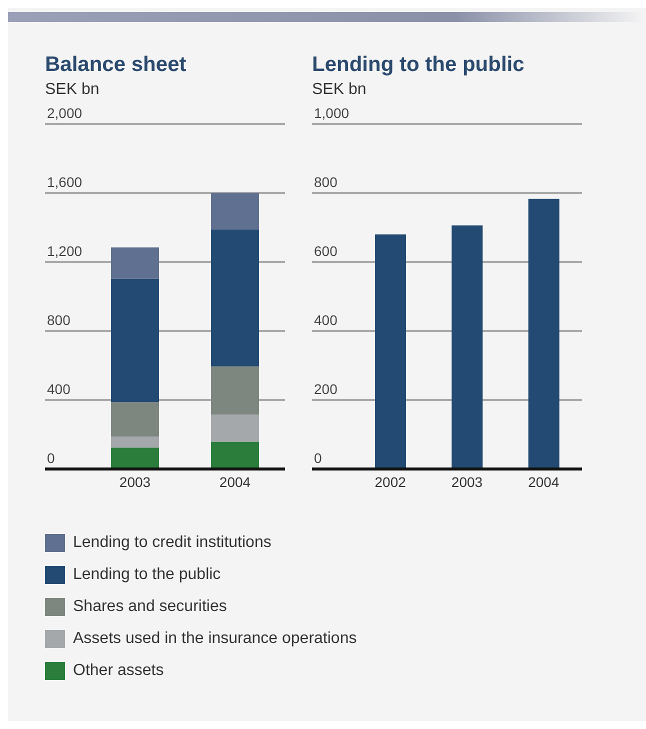  Describe the element at coordinates (326, 389) in the screenshot. I see `y-tick-label: 200` at that location.